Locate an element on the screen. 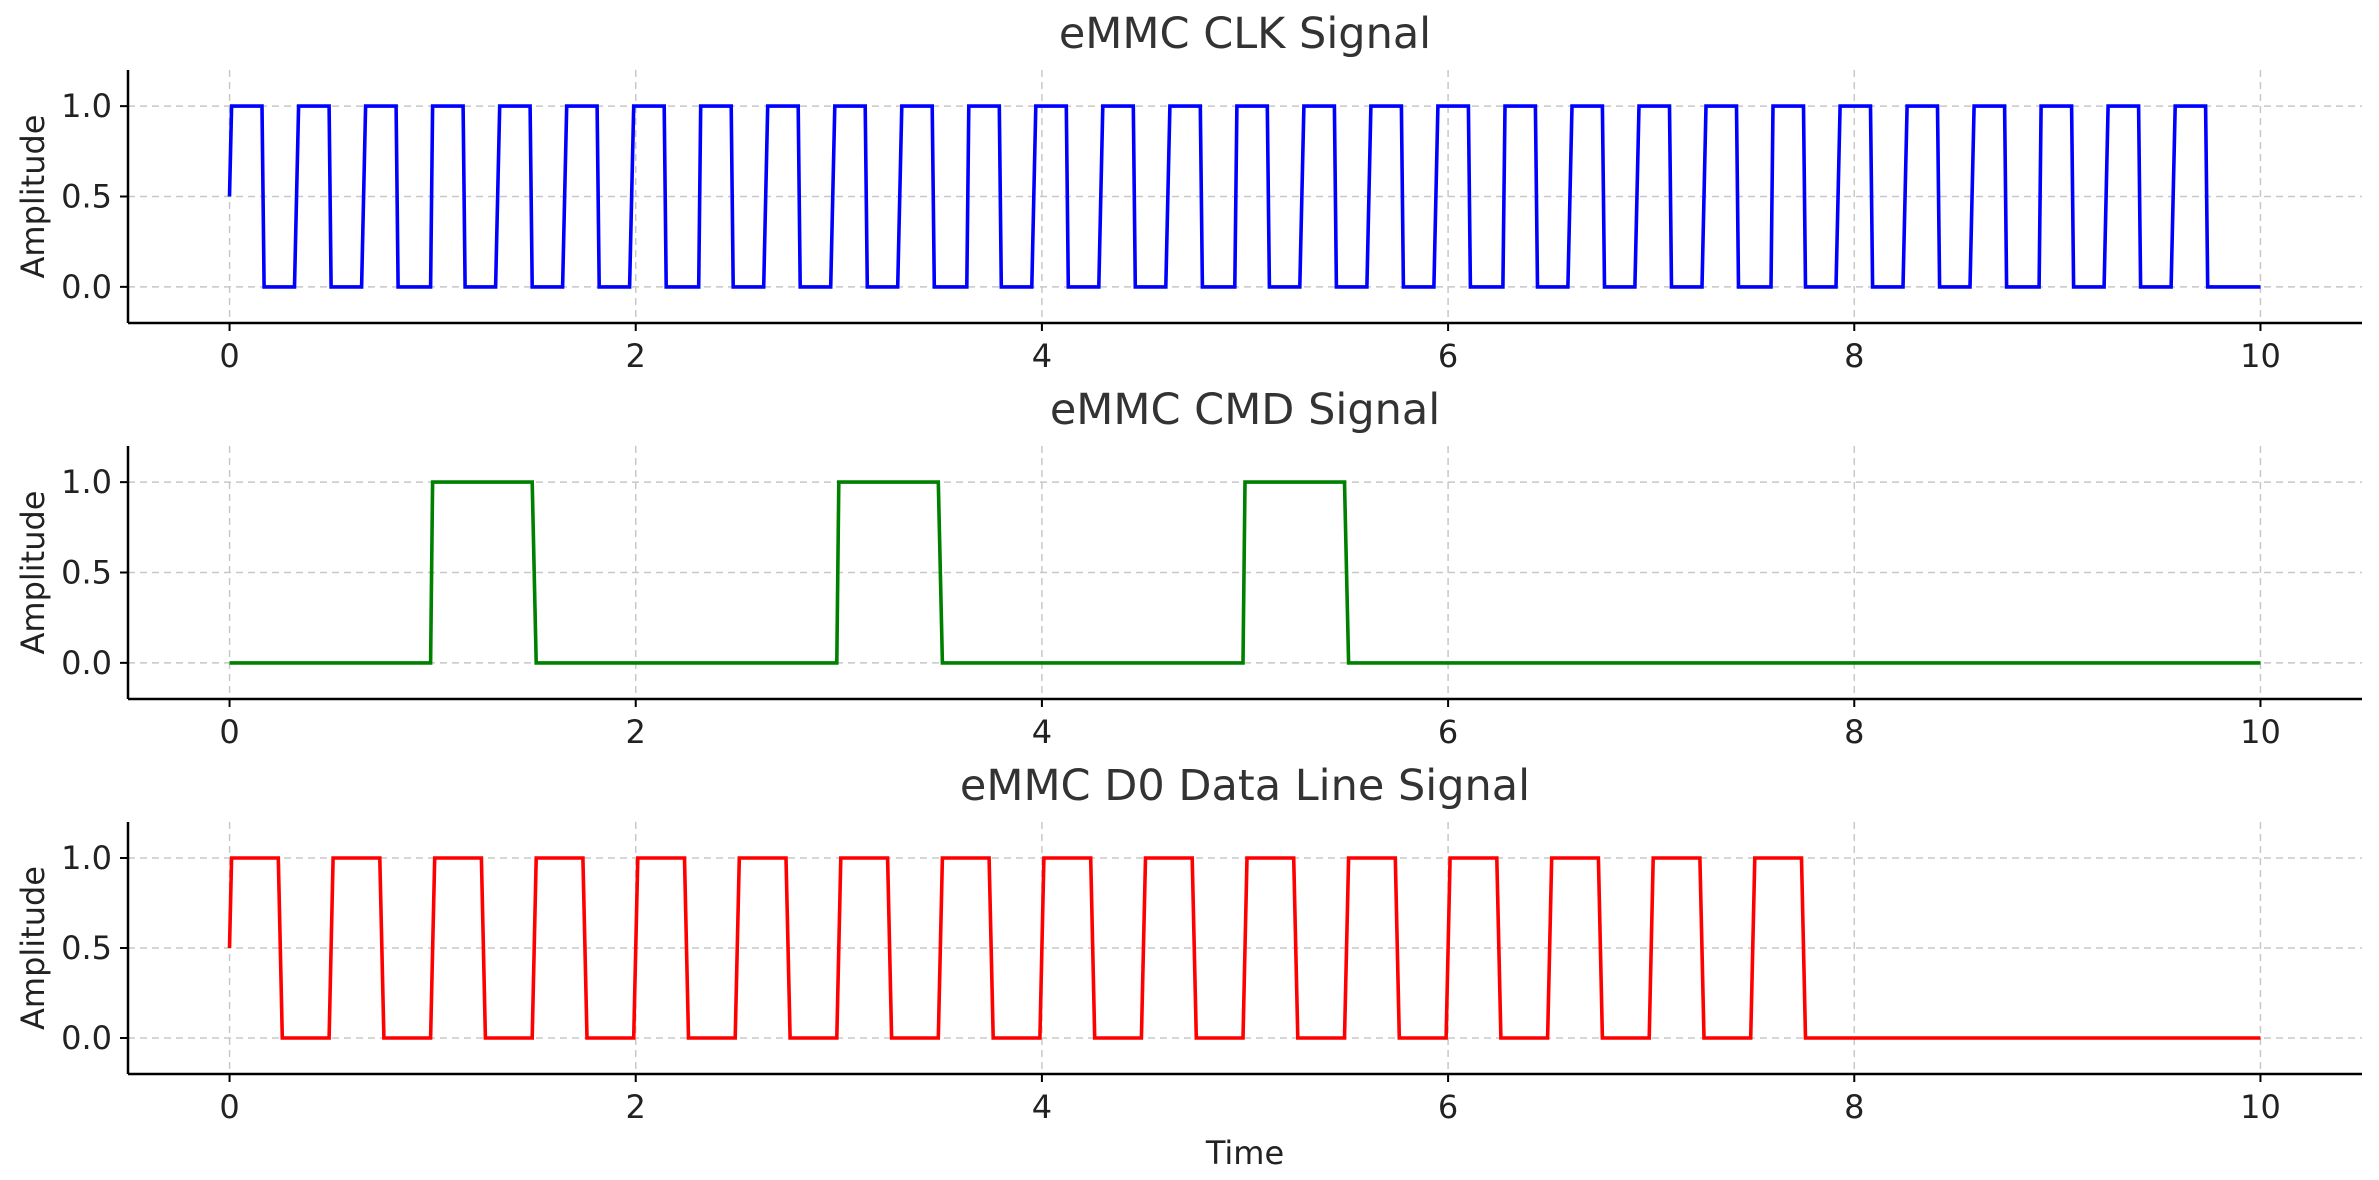 Image resolution: width=2379 pixels, height=1180 pixels. d0-x-axis-label: Time is located at coordinates (1244, 1153).